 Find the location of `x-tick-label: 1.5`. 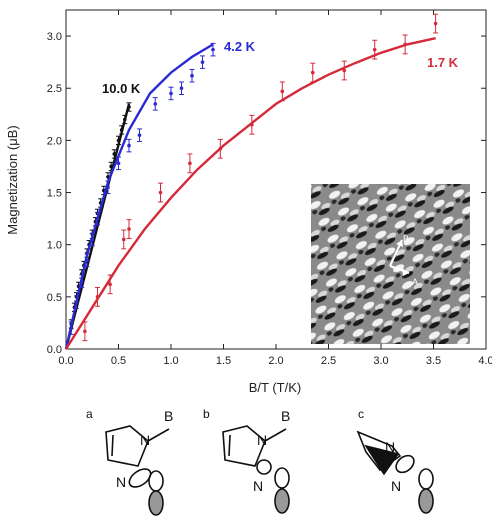

x-tick-label: 1.5 is located at coordinates (223, 361).